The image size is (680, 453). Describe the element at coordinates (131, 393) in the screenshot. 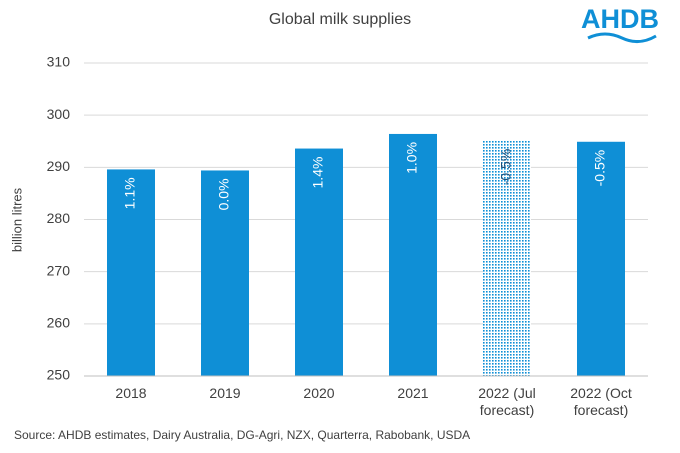

I see `x-tick-label: 2018` at that location.